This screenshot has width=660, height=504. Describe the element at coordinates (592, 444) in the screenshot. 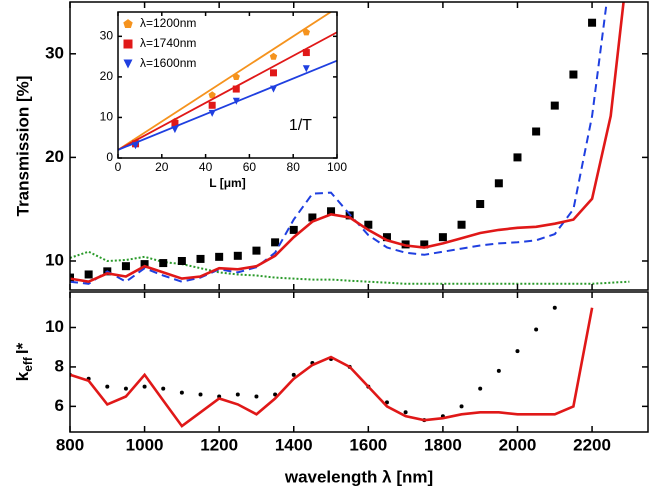

I see `x-tick-label: 2200` at that location.